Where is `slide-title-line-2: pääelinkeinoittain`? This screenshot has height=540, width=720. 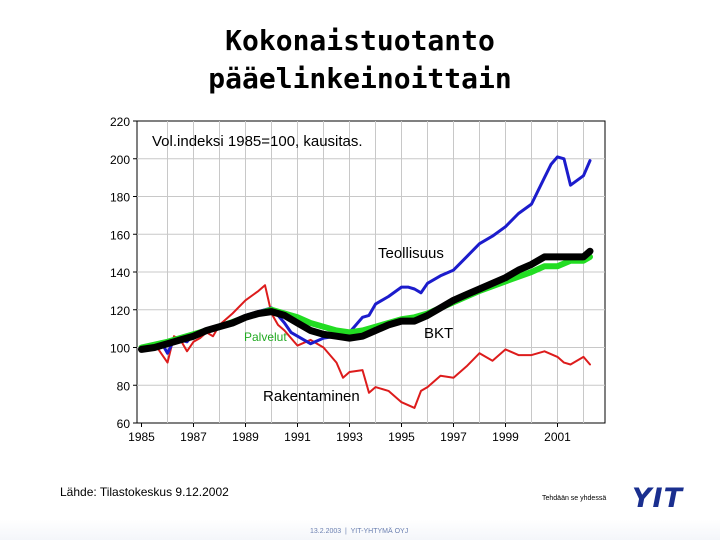 slide-title-line-2: pääelinkeinoittain is located at coordinates (360, 78).